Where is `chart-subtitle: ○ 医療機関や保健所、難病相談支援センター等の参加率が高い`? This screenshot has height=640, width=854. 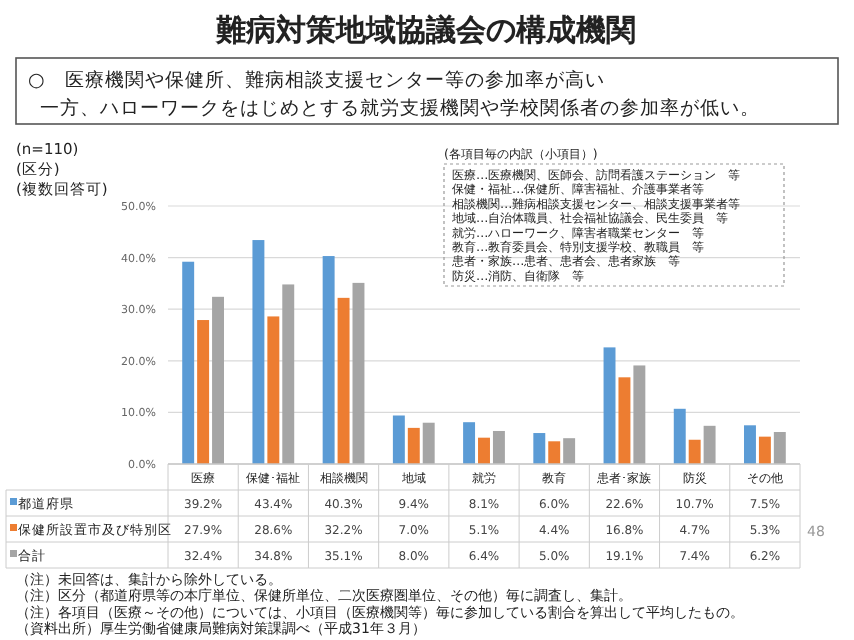 chart-subtitle: ○ 医療機関や保健所、難病相談支援センター等の参加率が高い is located at coordinates (316, 80).